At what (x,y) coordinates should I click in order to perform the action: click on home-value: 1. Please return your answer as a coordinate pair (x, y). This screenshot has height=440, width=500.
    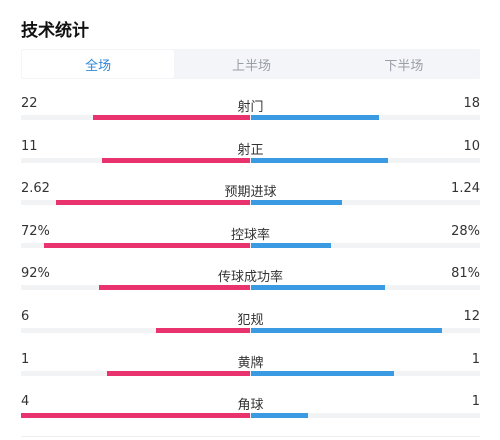
    Looking at the image, I should click on (25, 359).